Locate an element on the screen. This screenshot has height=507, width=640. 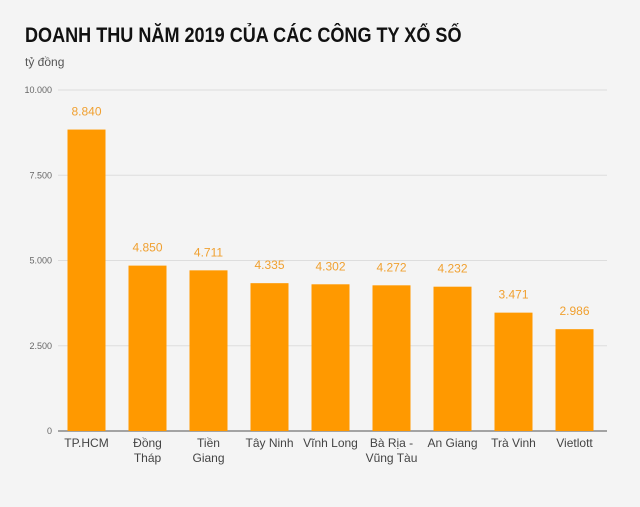
x-tick-label: Vĩnh Long is located at coordinates (330, 443).